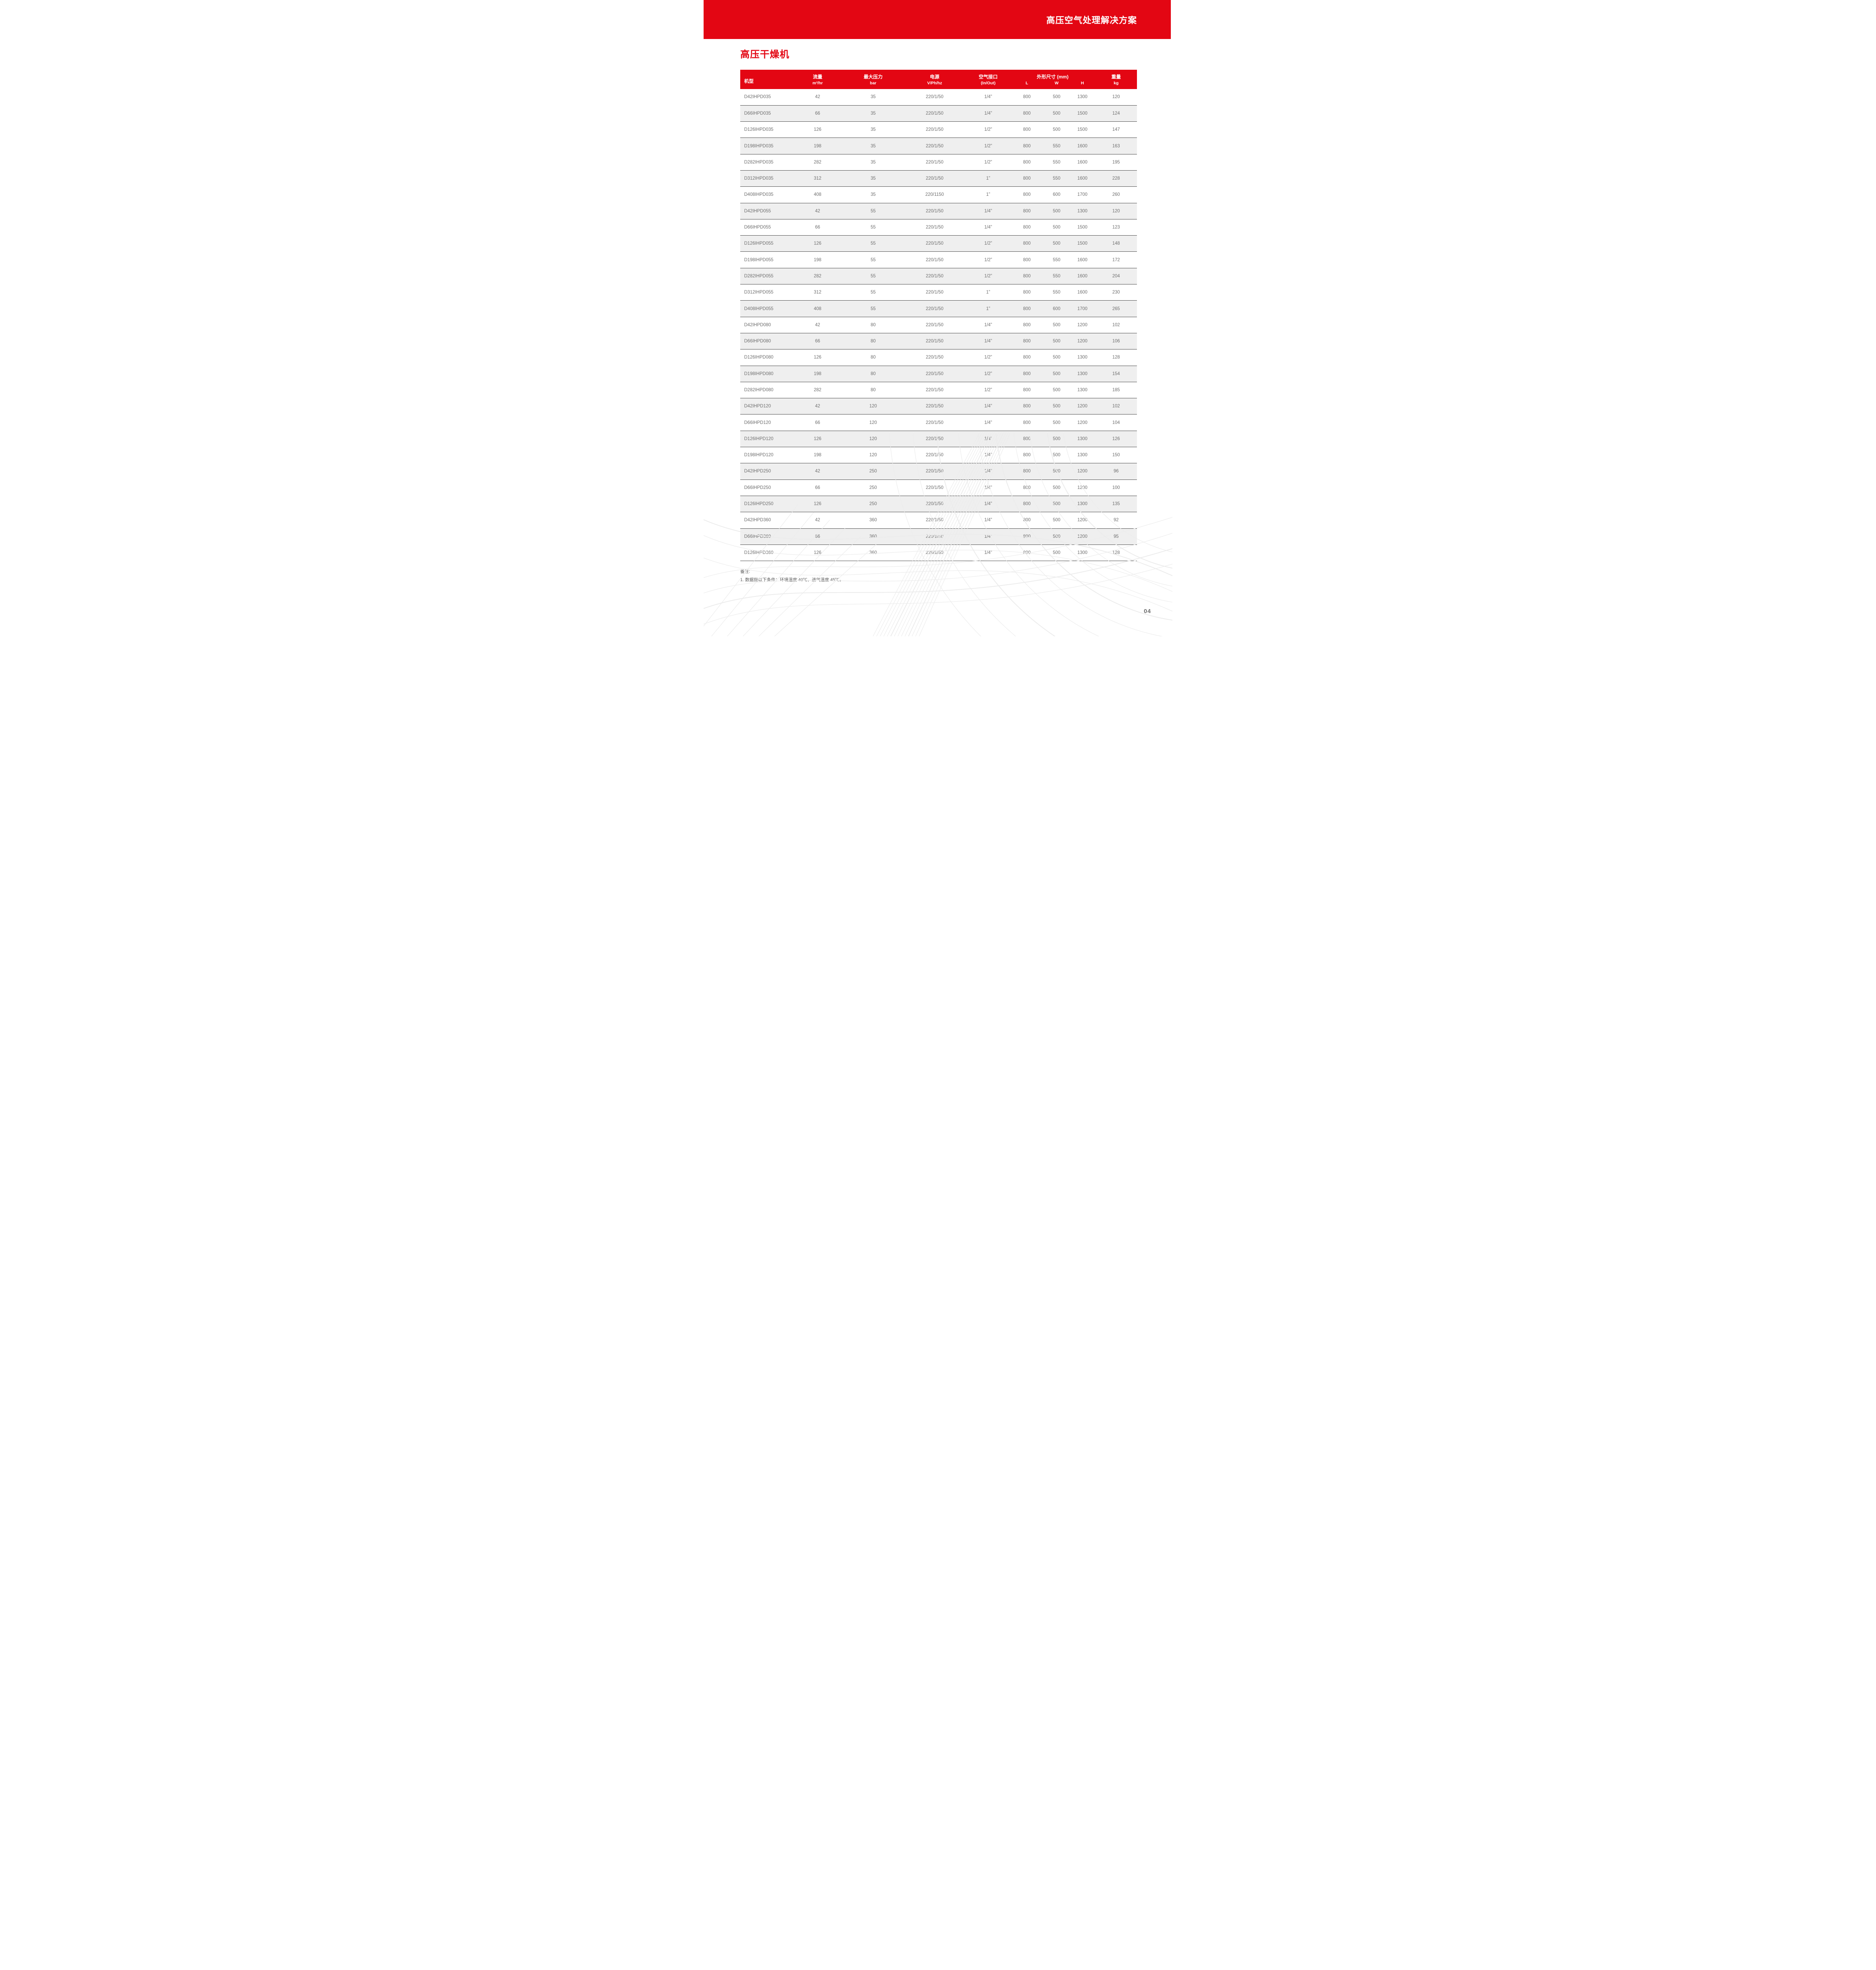 The height and width of the screenshot is (1970, 1876). What do you see at coordinates (1116, 324) in the screenshot?
I see `cell-weight: 102` at bounding box center [1116, 324].